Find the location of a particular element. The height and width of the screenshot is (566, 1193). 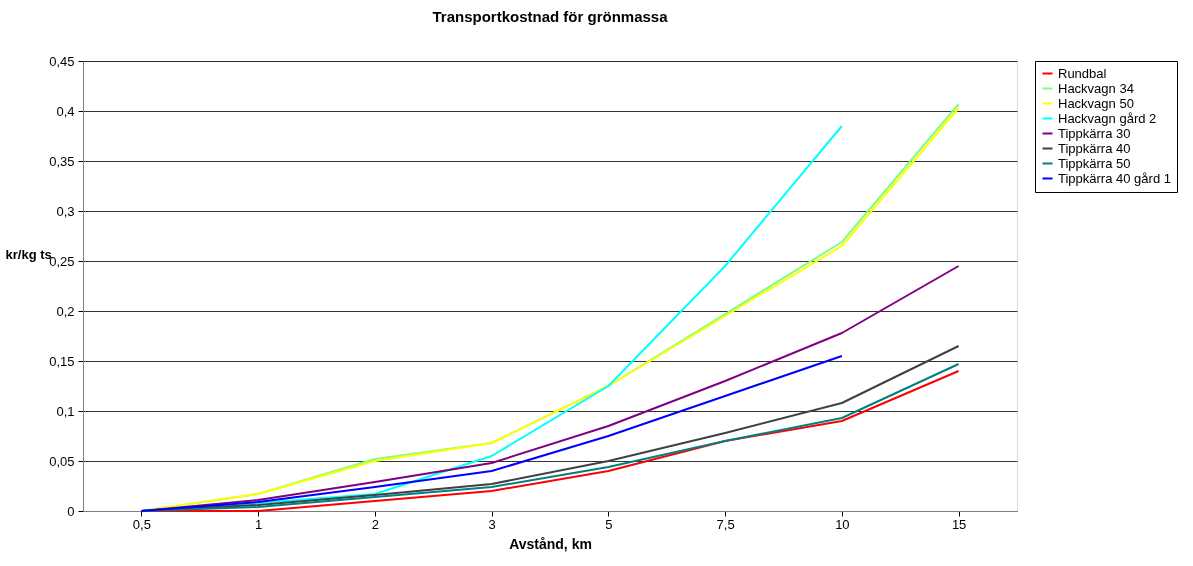

y-tick-label: 0,05 is located at coordinates (62, 461).